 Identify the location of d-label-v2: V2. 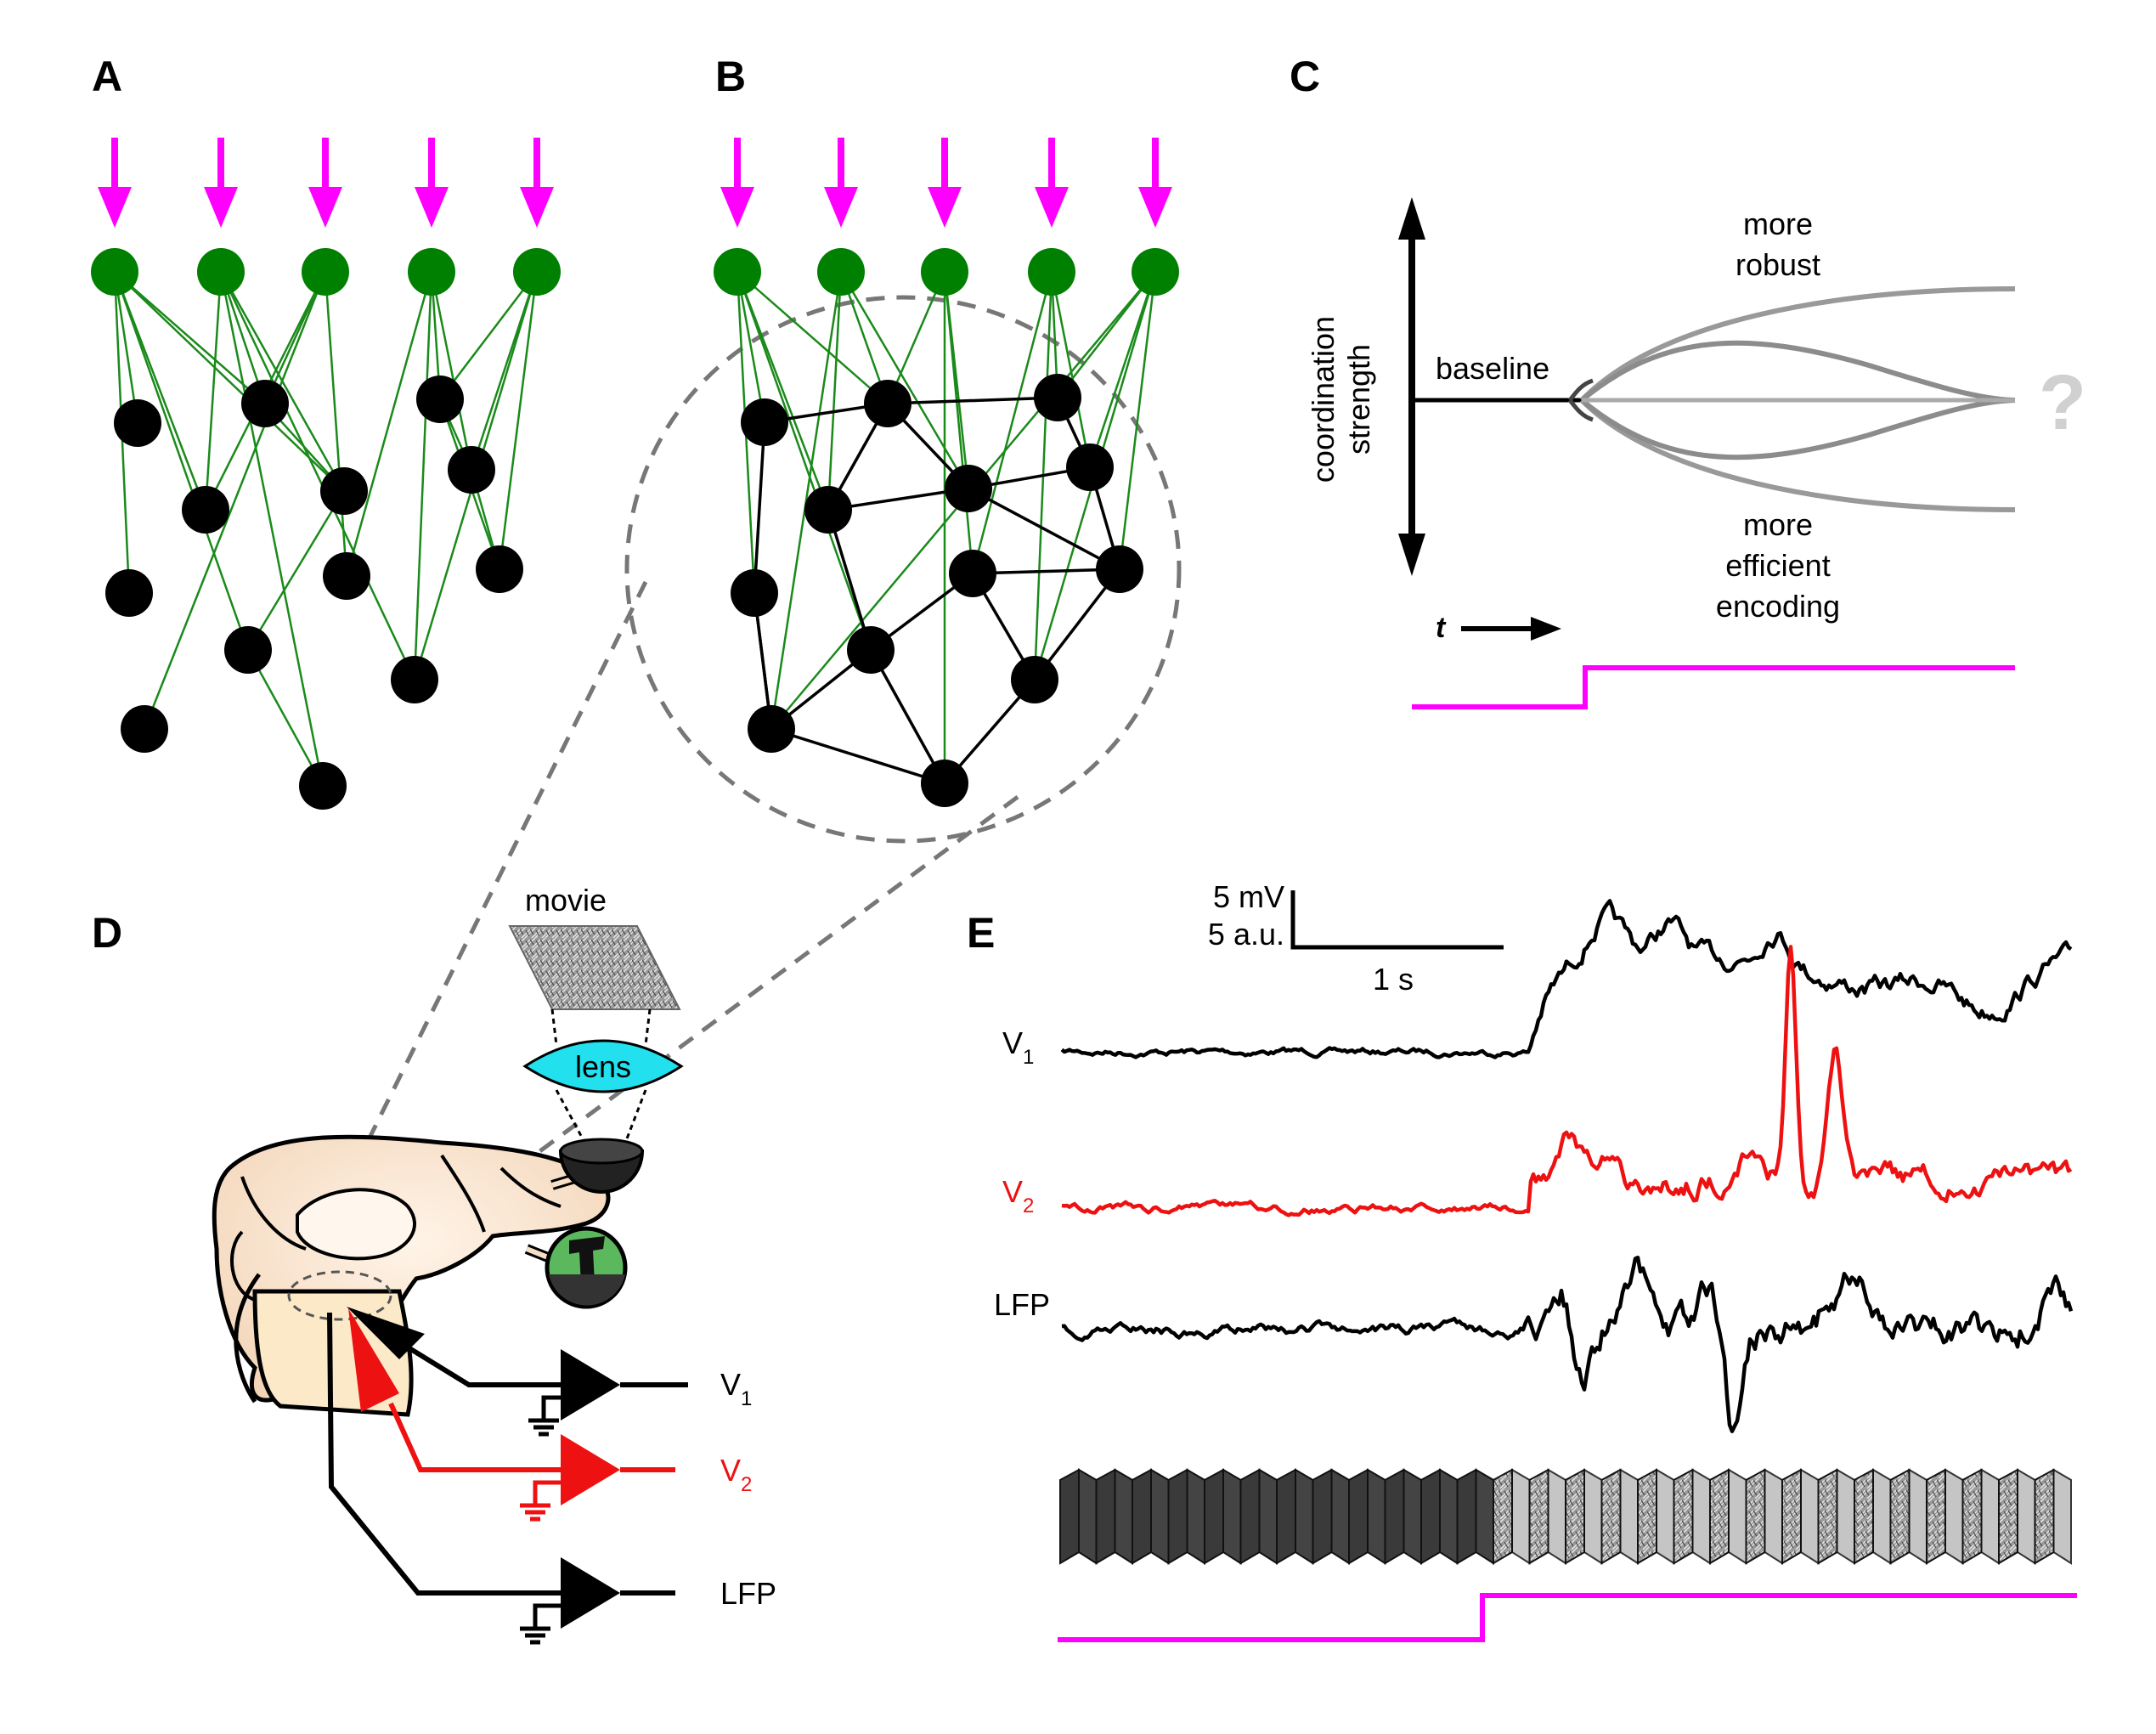
(736, 1474).